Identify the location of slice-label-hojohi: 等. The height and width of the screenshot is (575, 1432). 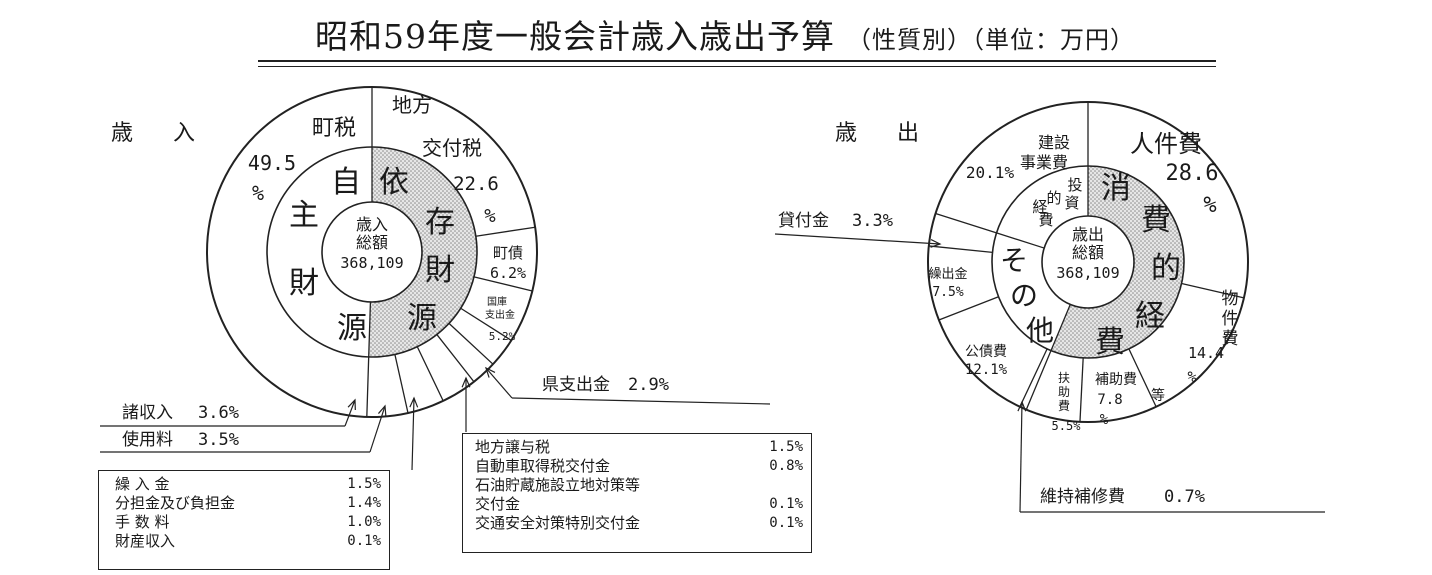
(1158, 395).